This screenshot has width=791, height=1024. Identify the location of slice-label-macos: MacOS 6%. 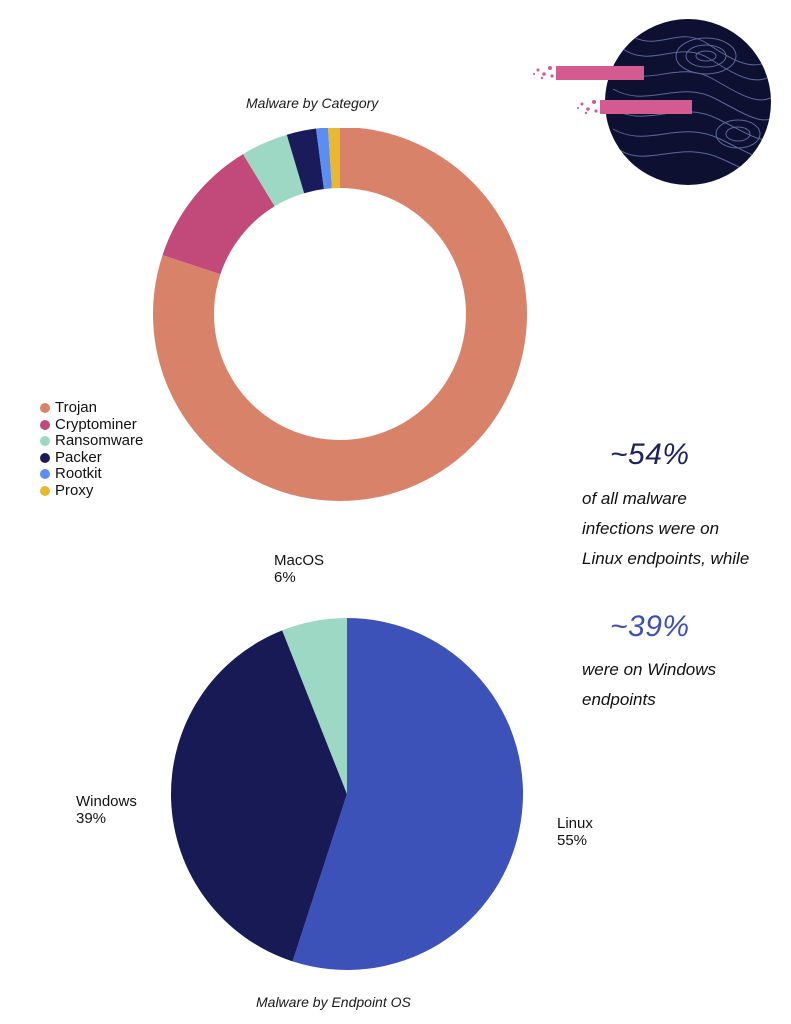
(299, 569).